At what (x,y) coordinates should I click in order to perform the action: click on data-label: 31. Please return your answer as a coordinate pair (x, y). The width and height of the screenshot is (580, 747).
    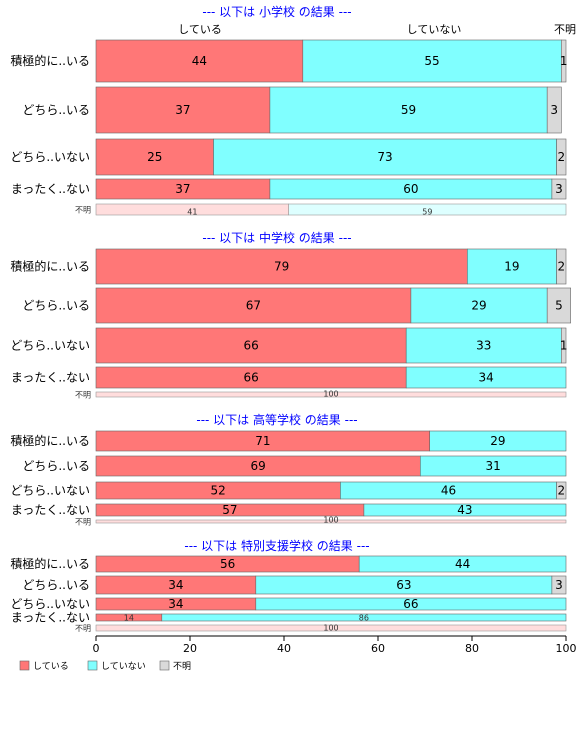
    Looking at the image, I should click on (493, 466).